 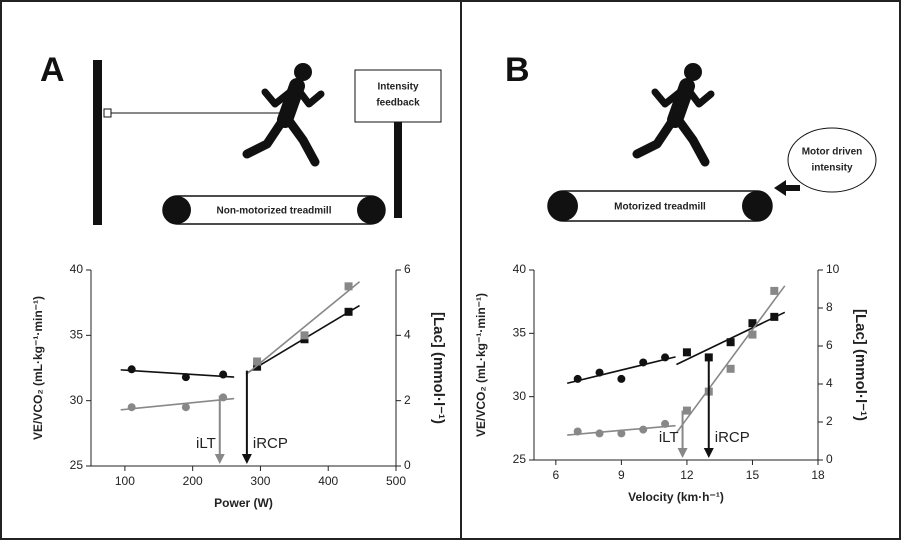 I want to click on feedback-text: Intensity, so click(x=398, y=87).